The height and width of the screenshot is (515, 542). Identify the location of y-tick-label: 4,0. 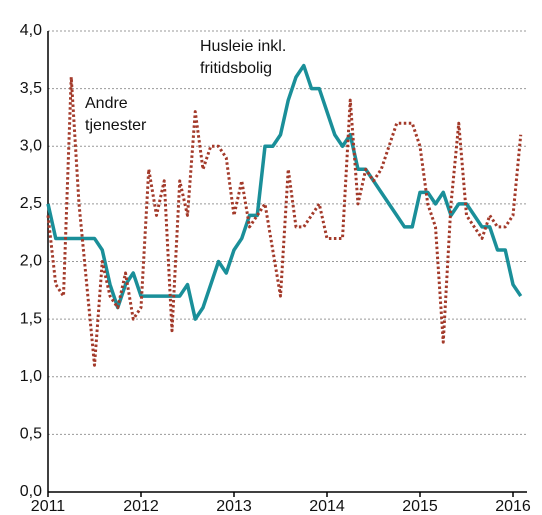
(31, 30).